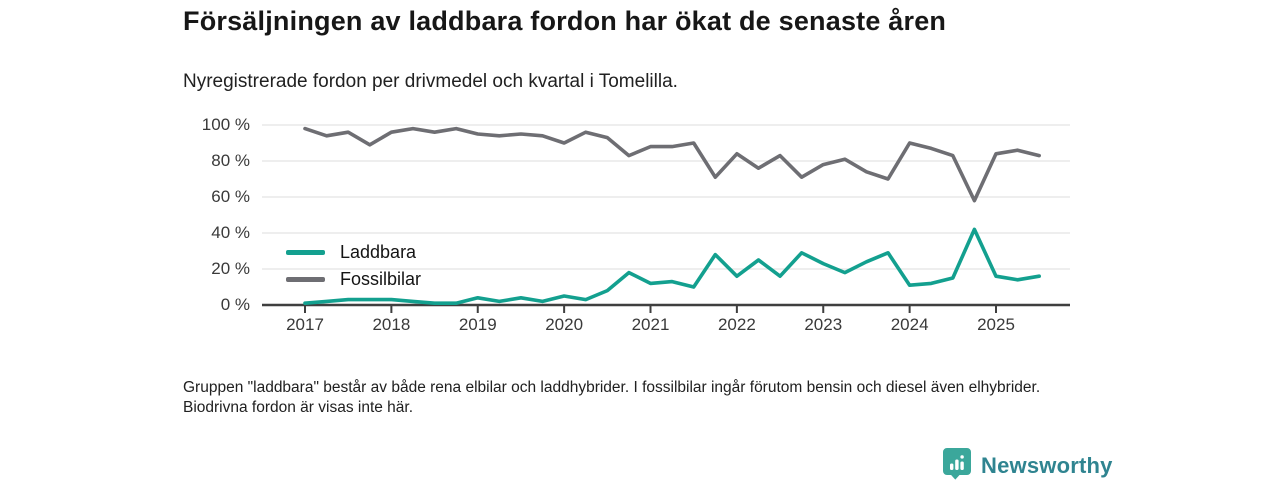 The width and height of the screenshot is (1280, 480). What do you see at coordinates (230, 232) in the screenshot?
I see `y-tick-label: 40 %` at bounding box center [230, 232].